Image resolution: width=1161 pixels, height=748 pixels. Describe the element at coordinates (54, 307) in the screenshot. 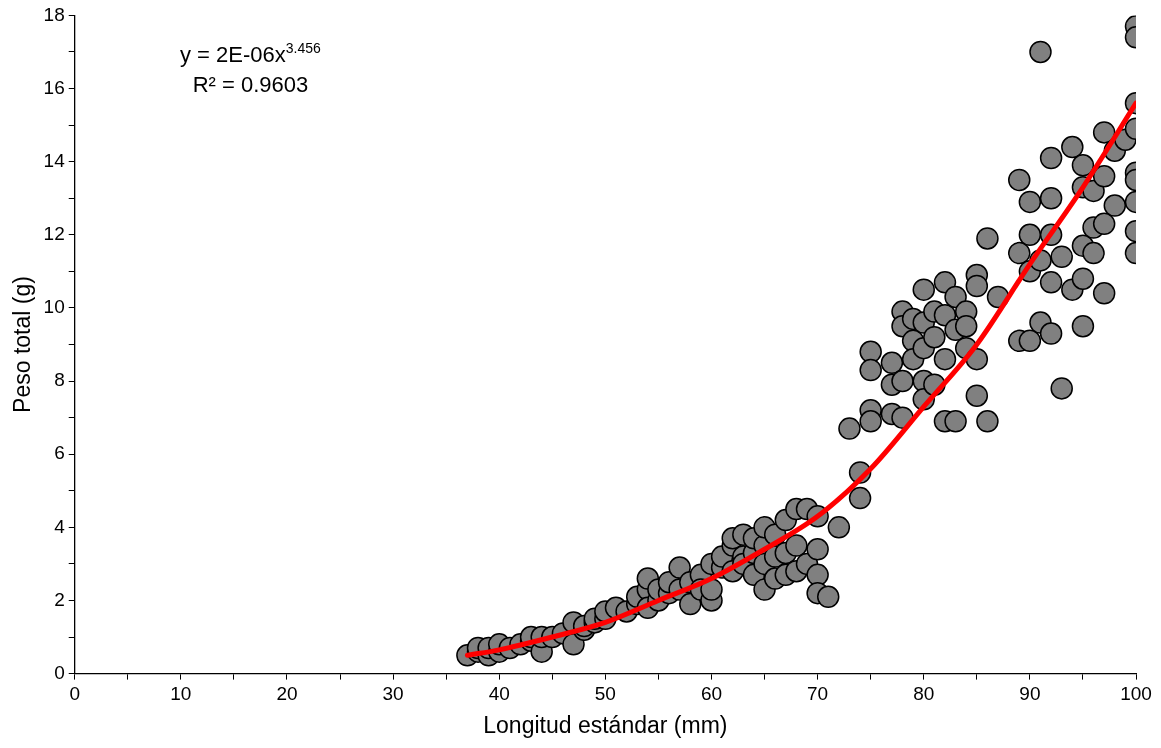

I see `y-tick-label: 10` at that location.